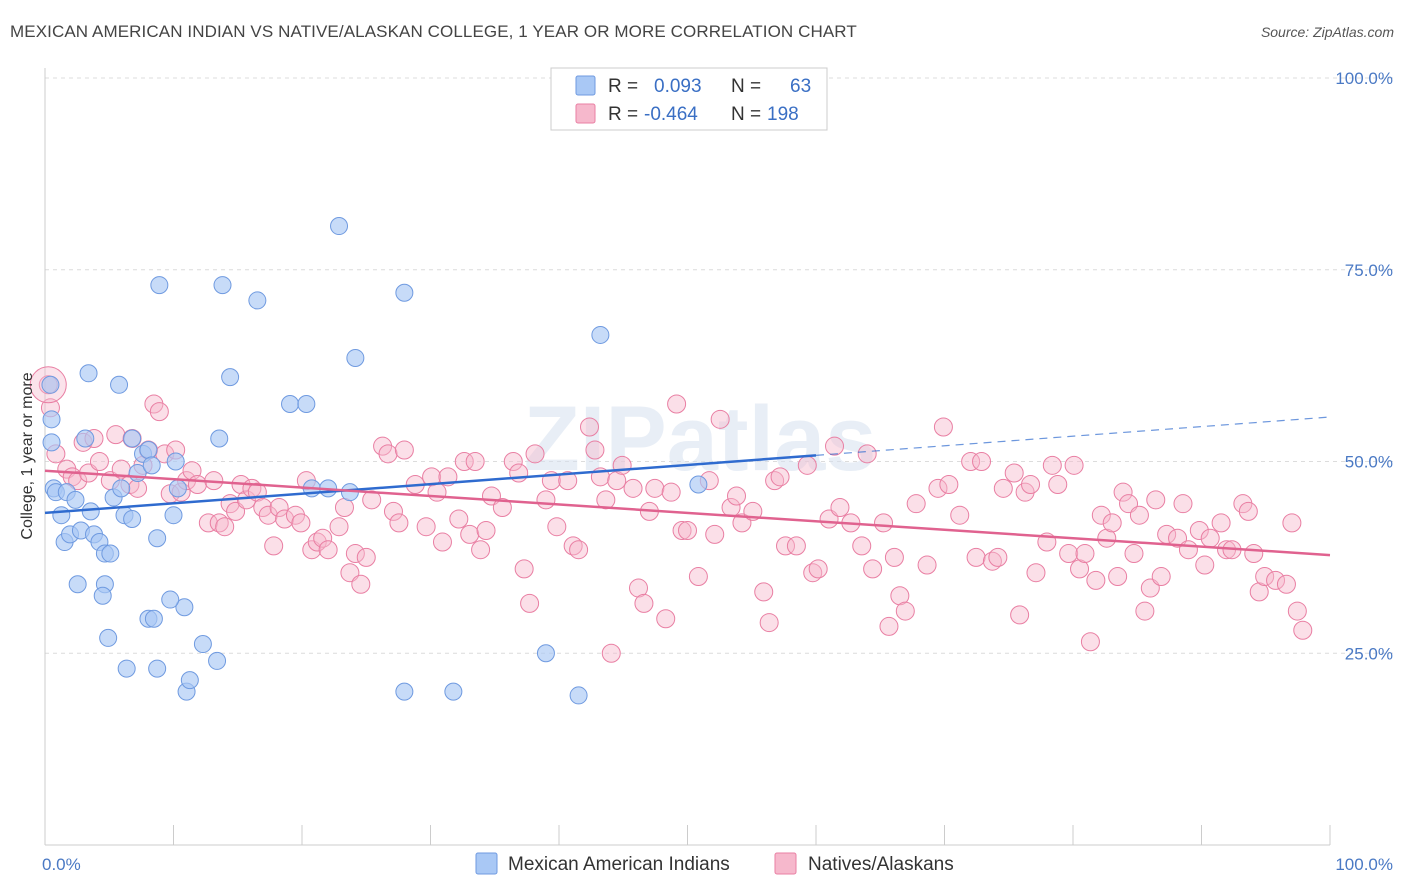 Image resolution: width=1406 pixels, height=892 pixels. Describe the element at coordinates (623, 114) in the screenshot. I see `legend-r-label: R =` at that location.